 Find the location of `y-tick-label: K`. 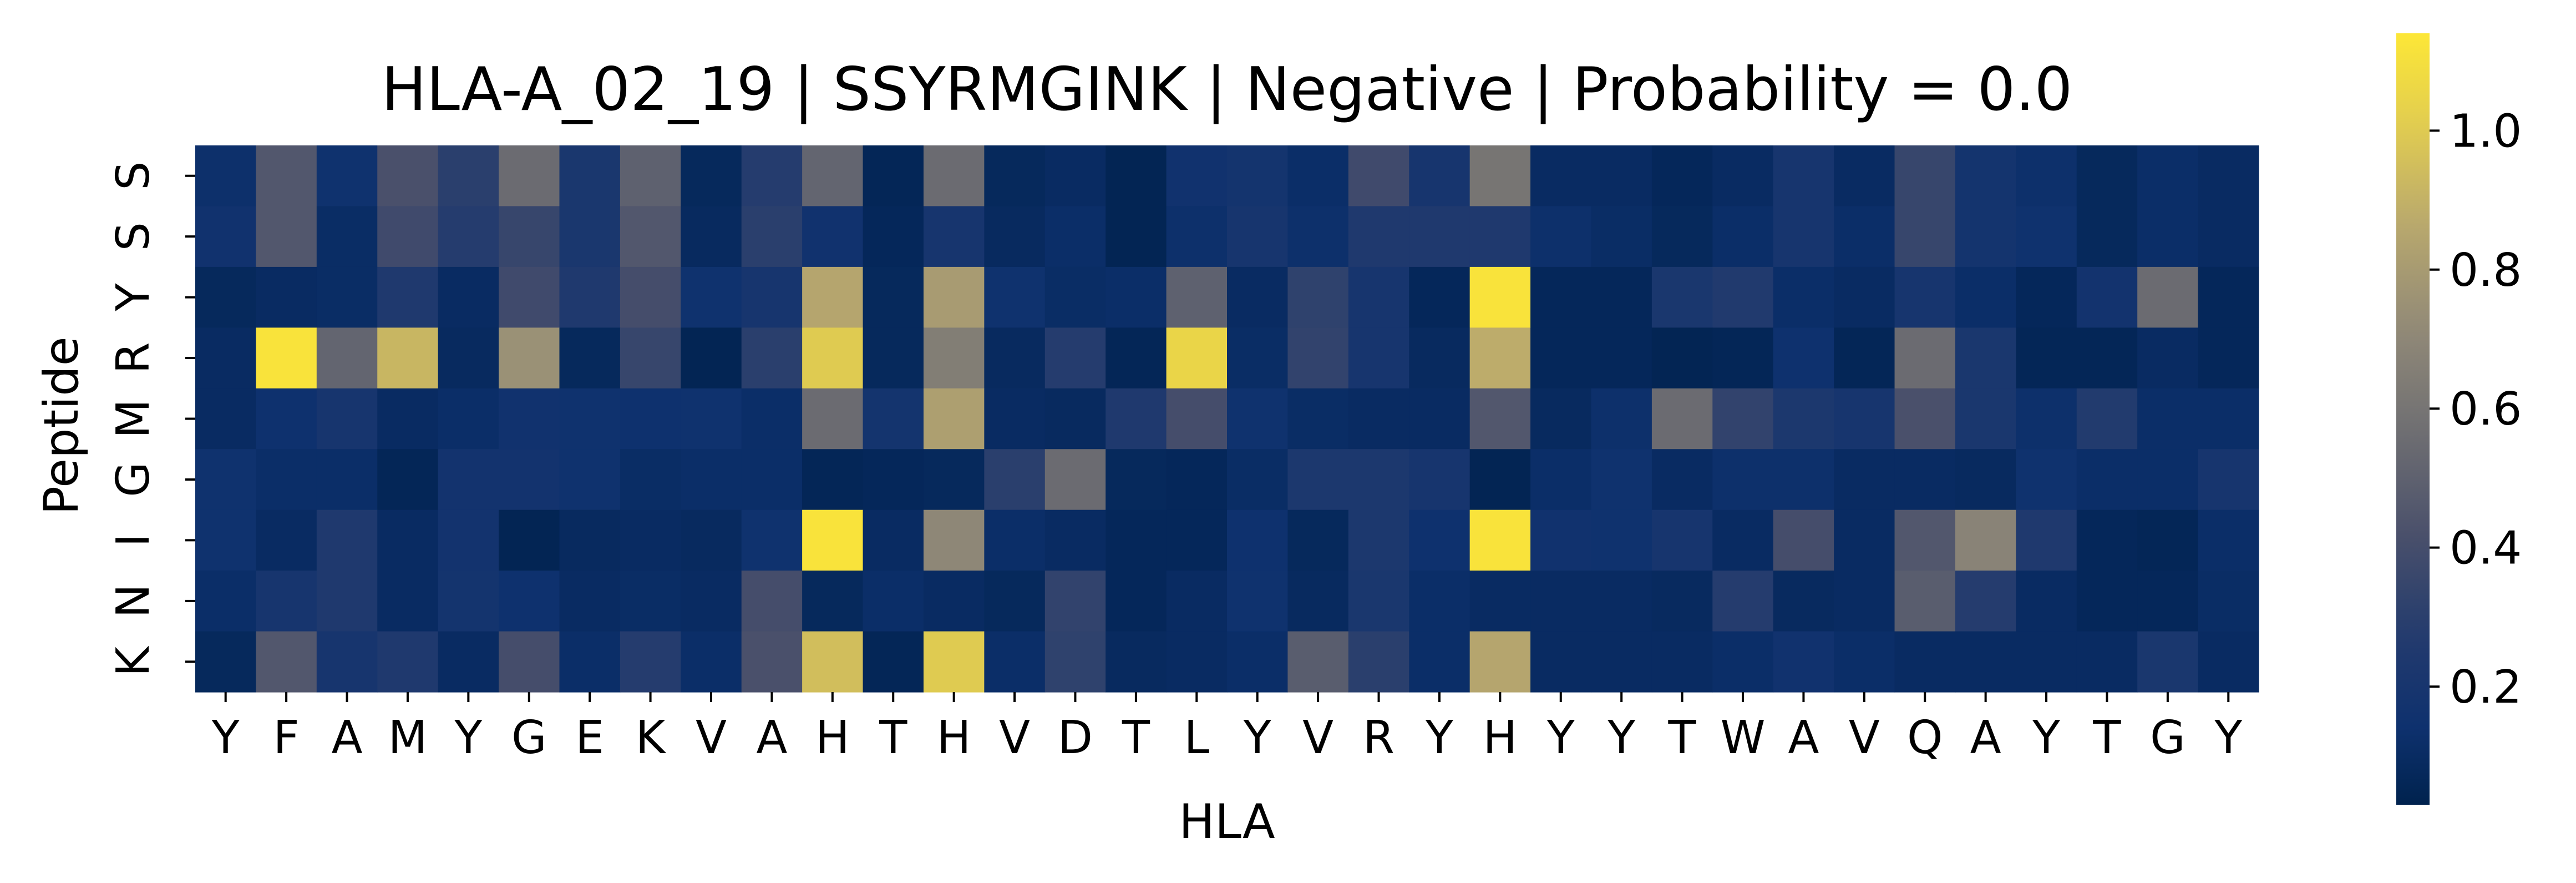

y-tick-label: K is located at coordinates (133, 661).